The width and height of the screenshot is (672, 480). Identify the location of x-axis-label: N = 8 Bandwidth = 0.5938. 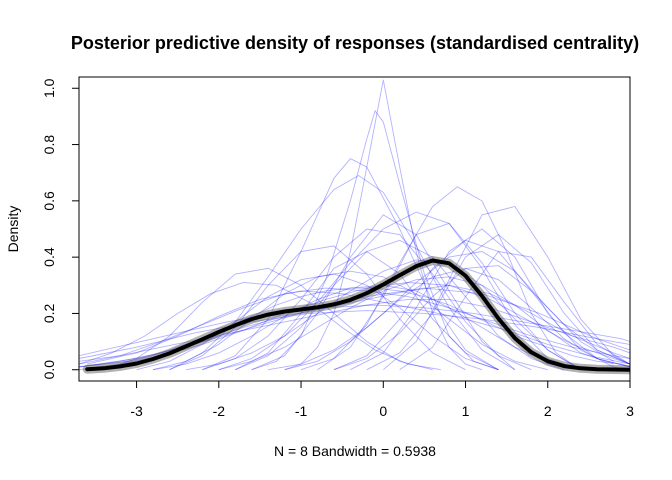
(355, 451).